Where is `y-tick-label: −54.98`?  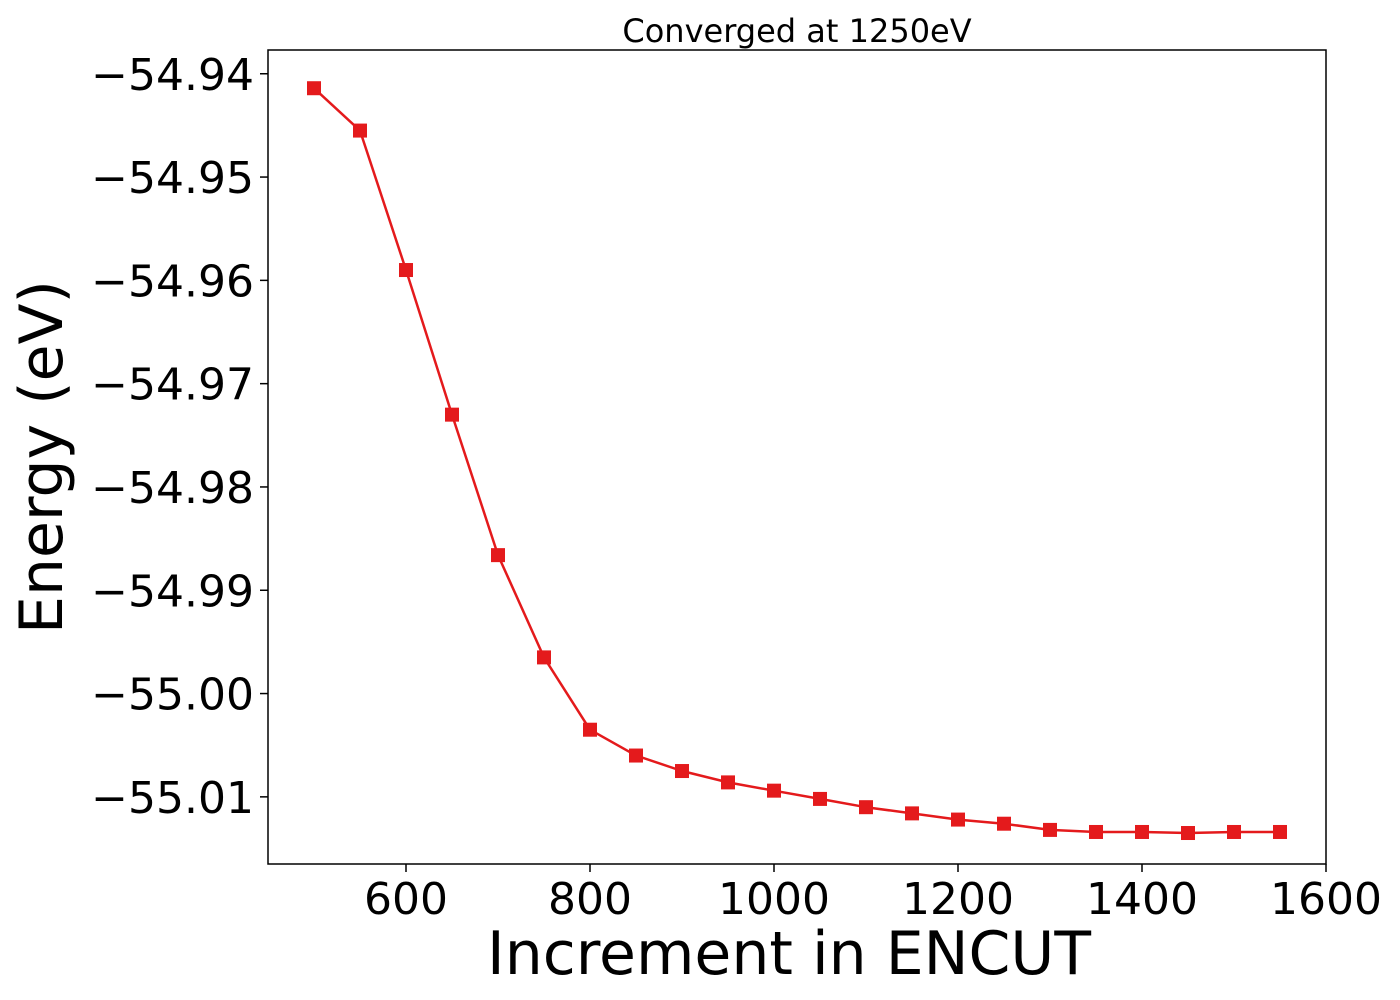
y-tick-label: −54.98 is located at coordinates (172, 488).